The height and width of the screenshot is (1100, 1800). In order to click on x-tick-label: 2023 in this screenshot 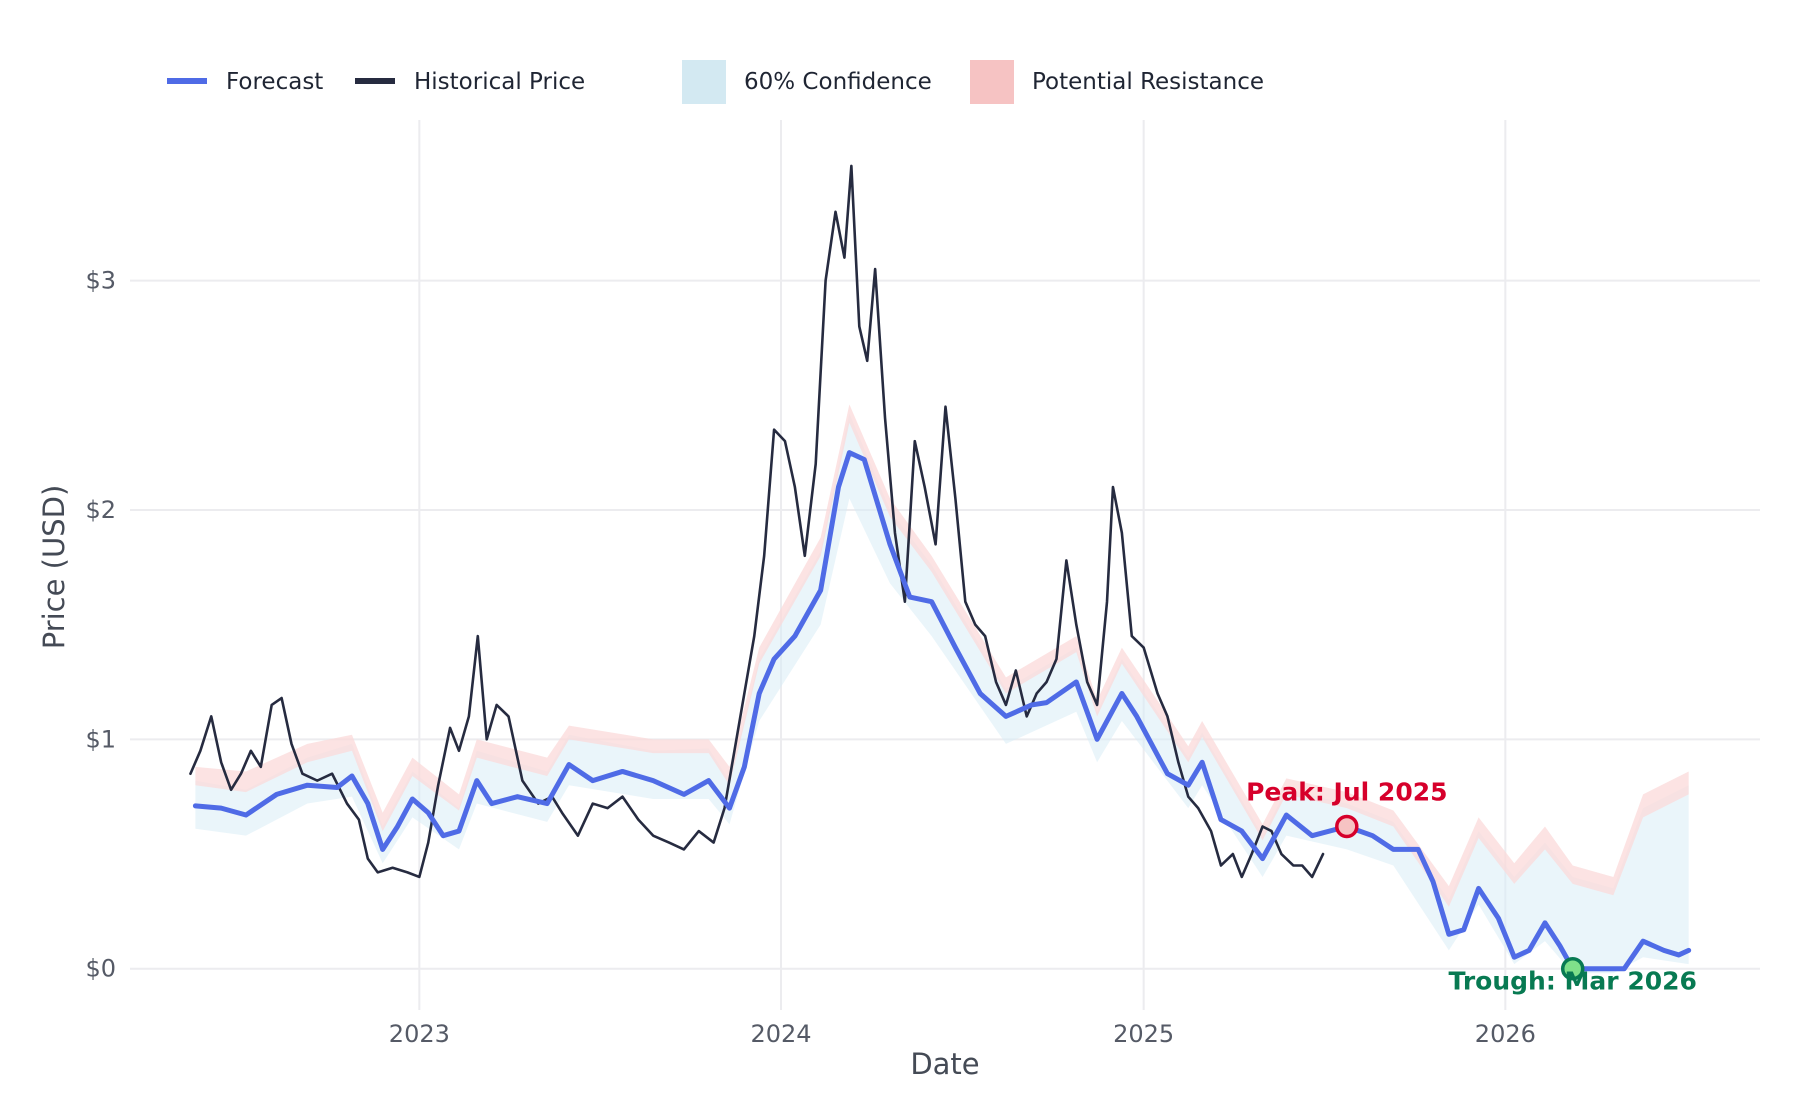, I will do `click(419, 1034)`.